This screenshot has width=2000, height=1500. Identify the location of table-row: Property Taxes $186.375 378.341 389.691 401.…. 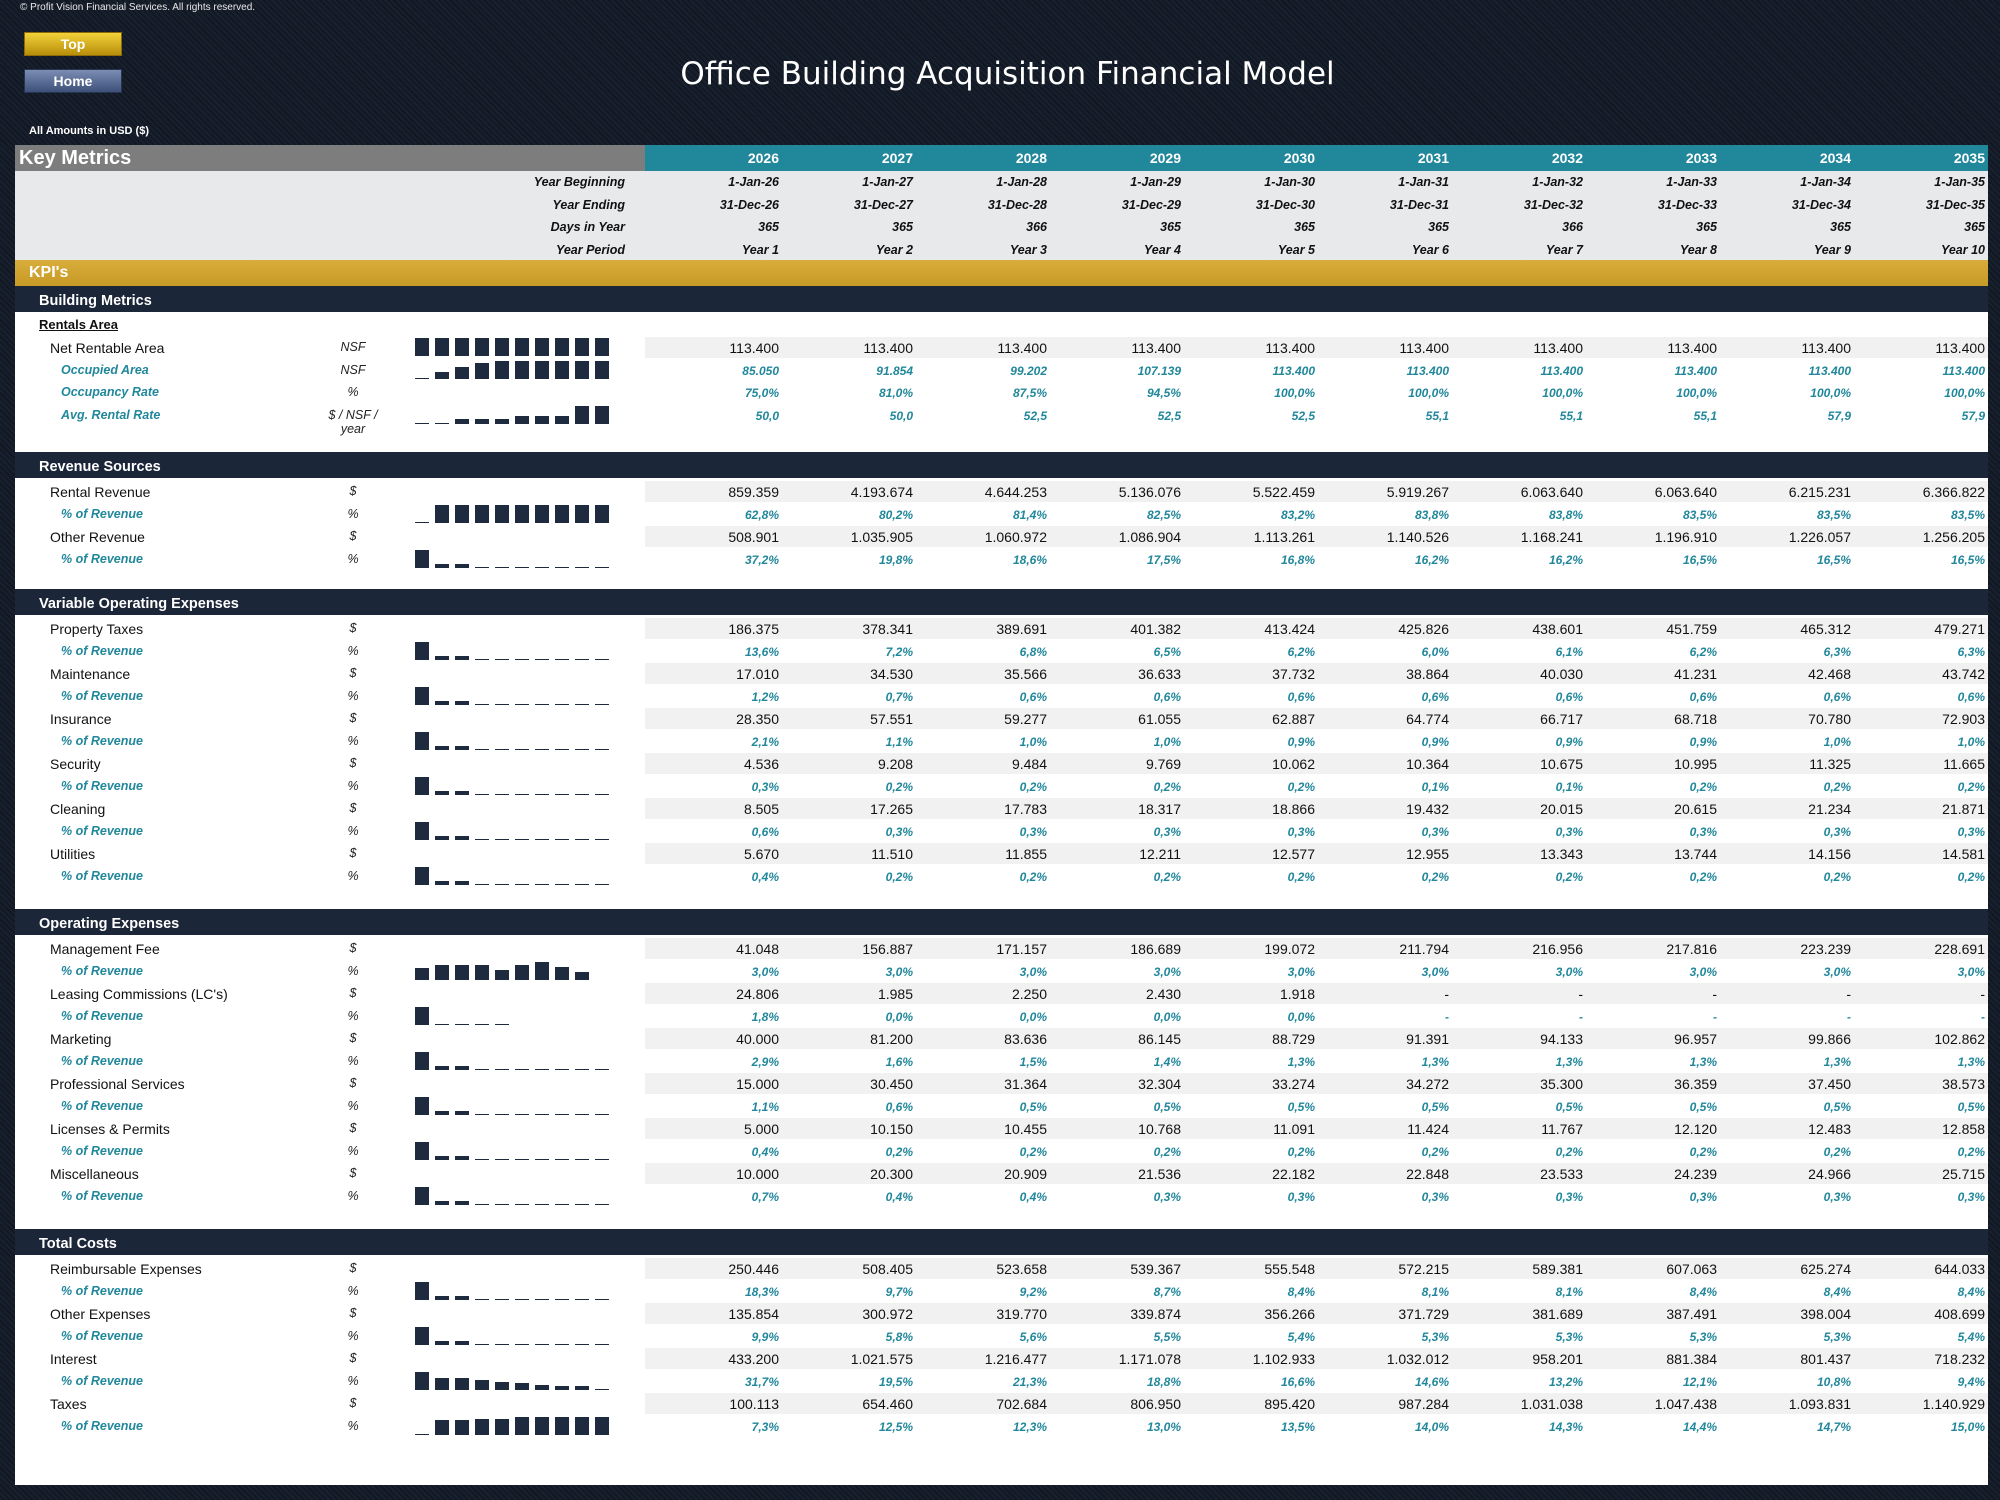
(1001, 628).